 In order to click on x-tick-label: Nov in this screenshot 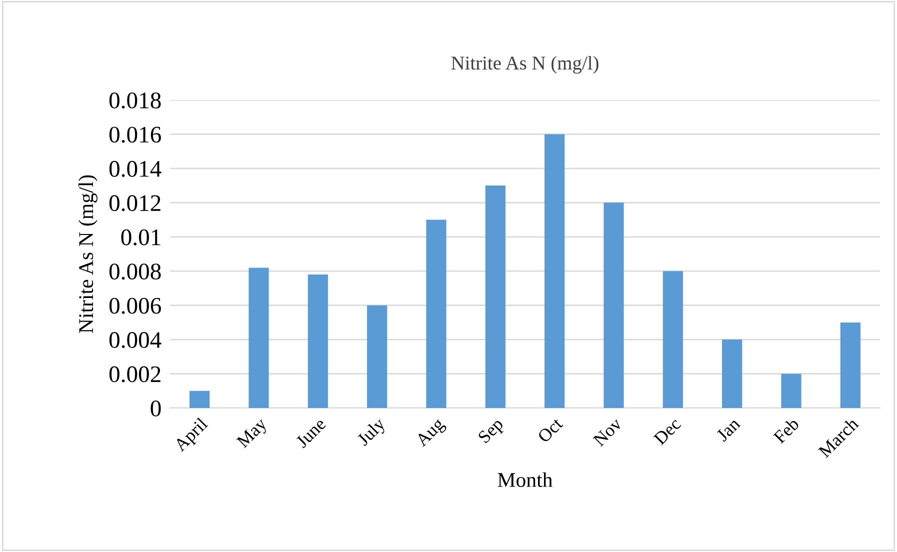, I will do `click(607, 431)`.